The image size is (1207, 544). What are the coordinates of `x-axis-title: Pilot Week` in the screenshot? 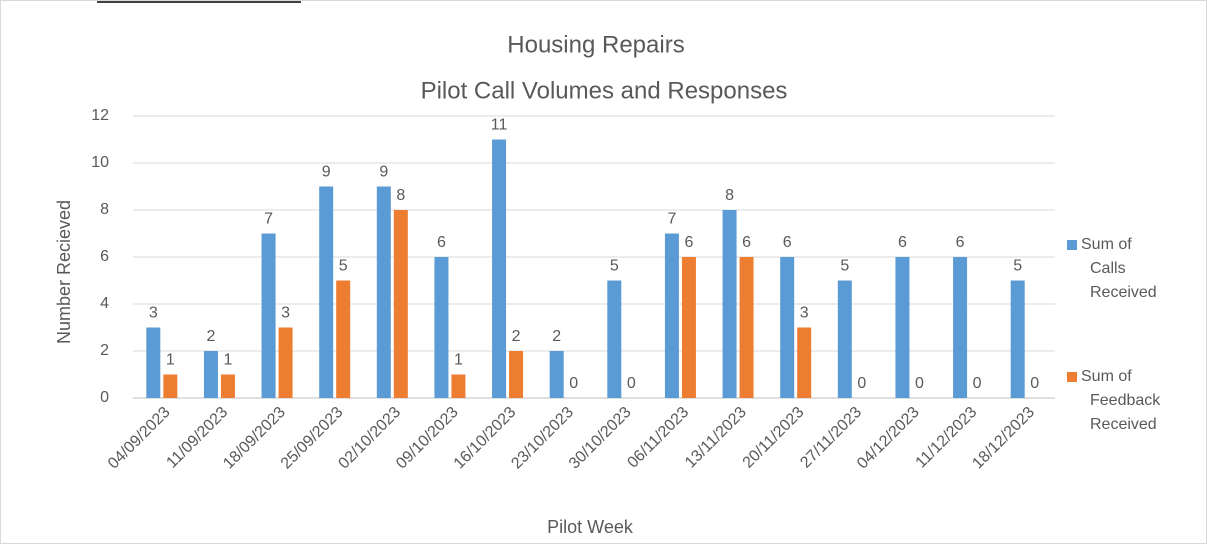 It's located at (590, 527).